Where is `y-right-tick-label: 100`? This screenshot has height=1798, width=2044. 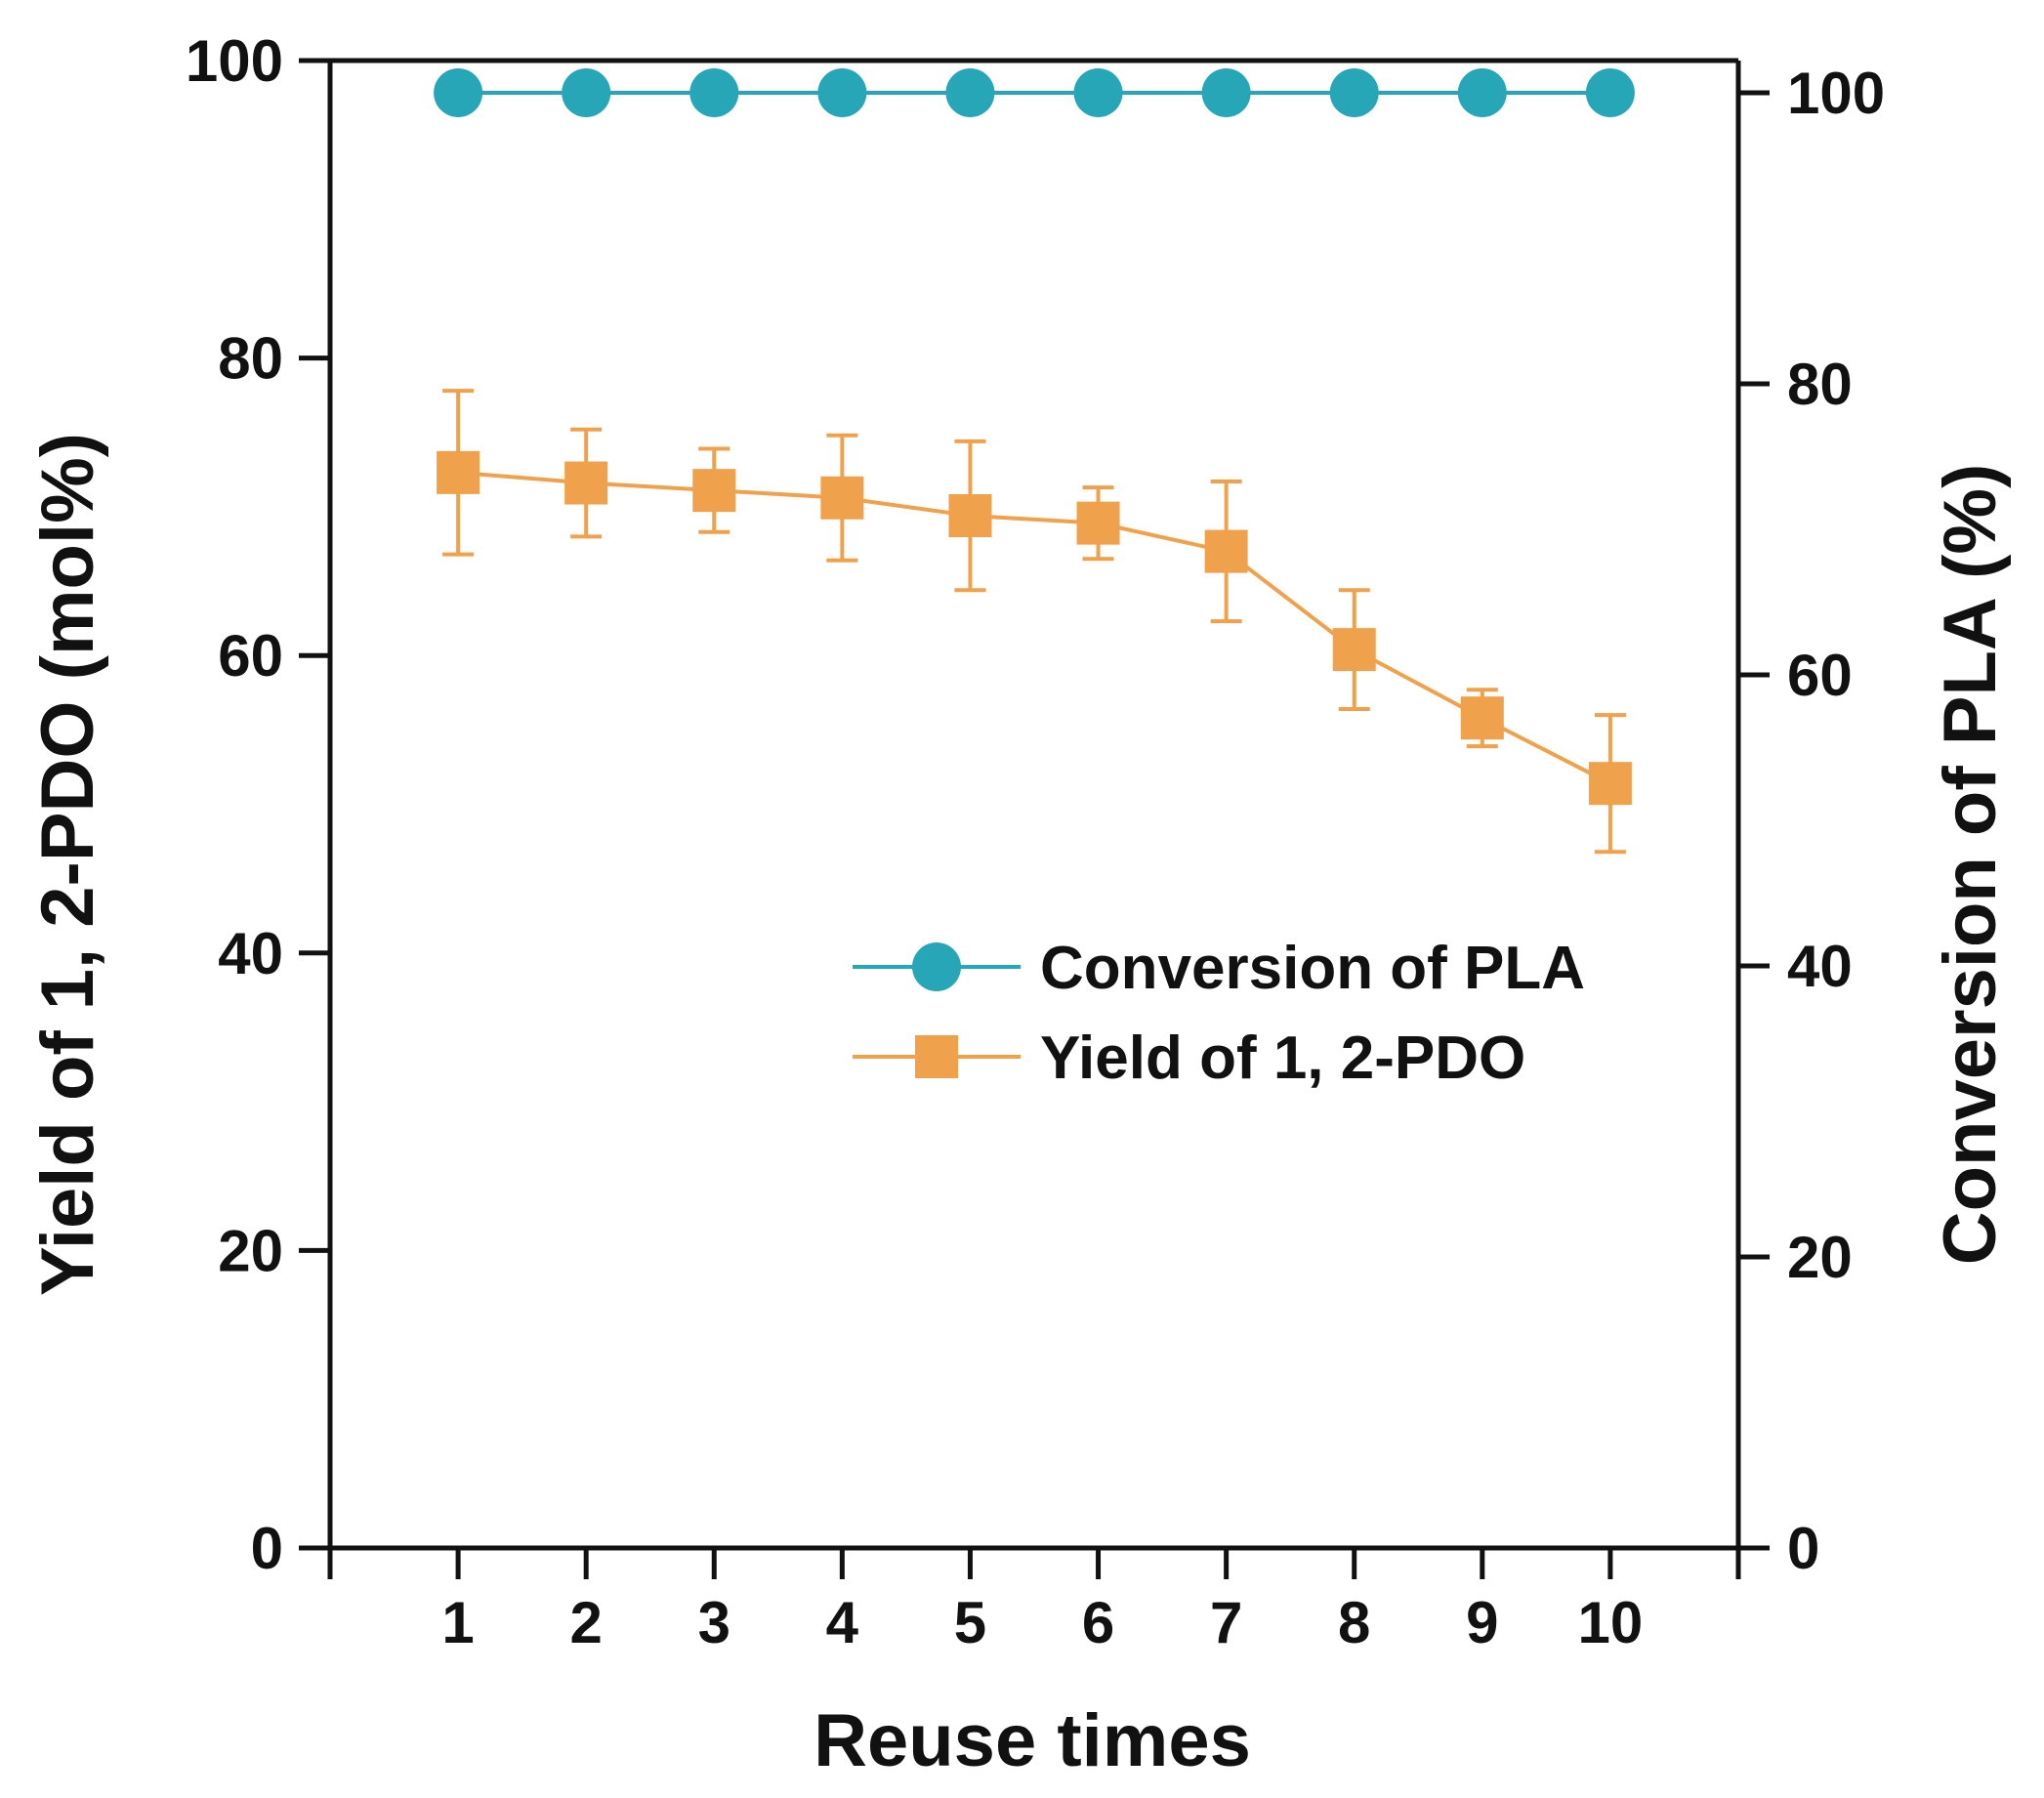
y-right-tick-label: 100 is located at coordinates (1836, 93).